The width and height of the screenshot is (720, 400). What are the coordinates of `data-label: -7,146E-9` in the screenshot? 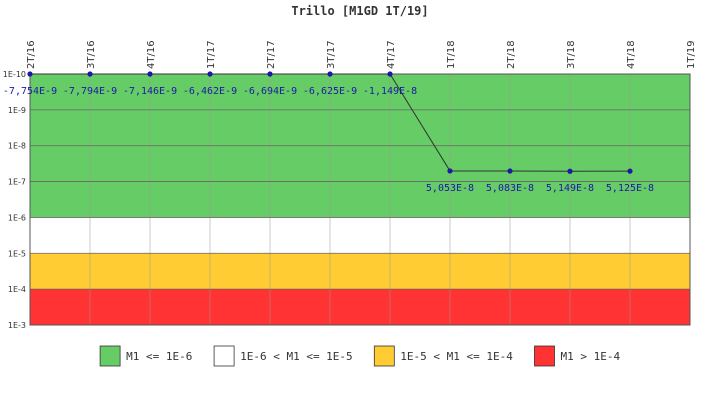 It's located at (150, 91).